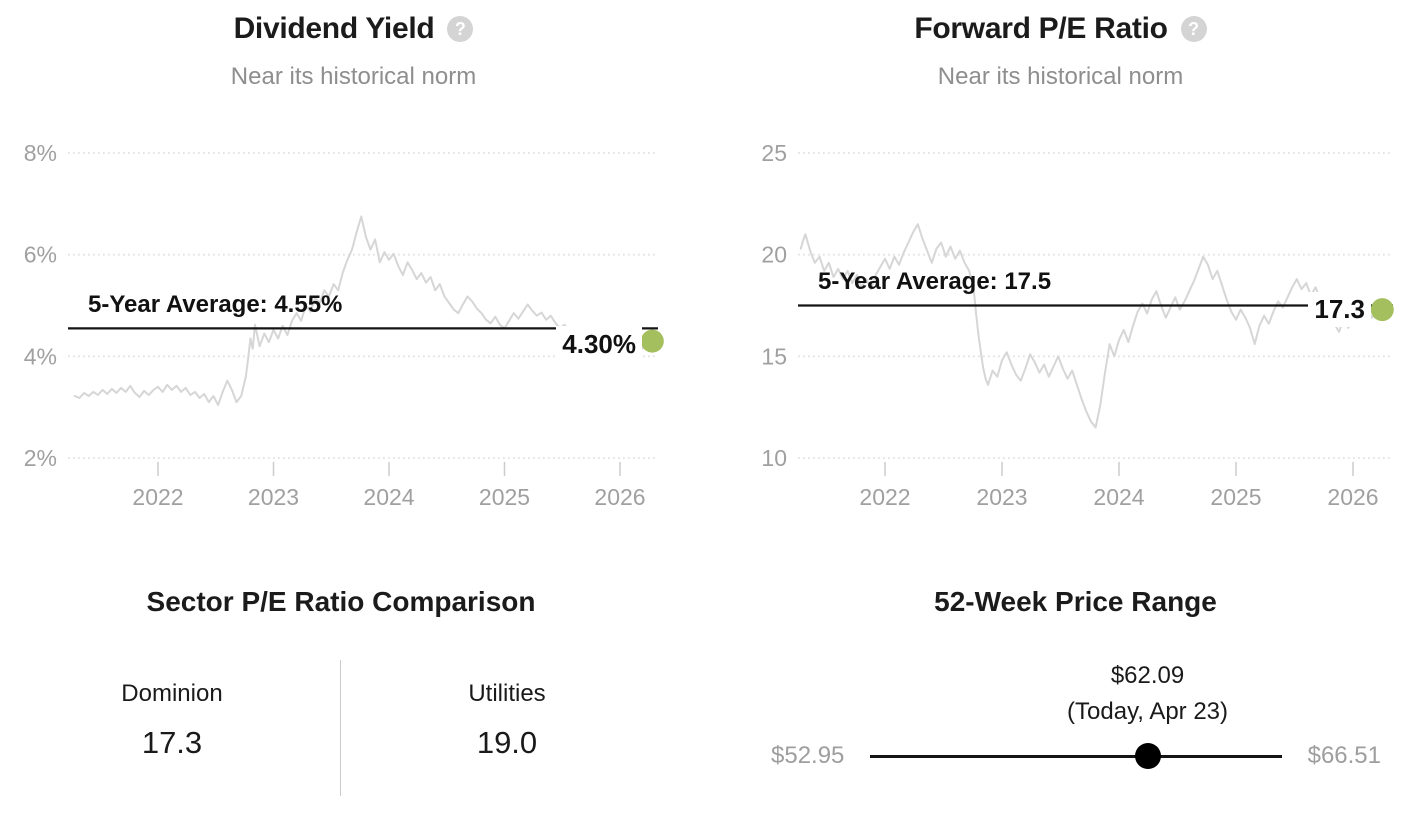 Image resolution: width=1414 pixels, height=826 pixels. I want to click on price-range-title: 52-Week Price Range, so click(1075, 601).